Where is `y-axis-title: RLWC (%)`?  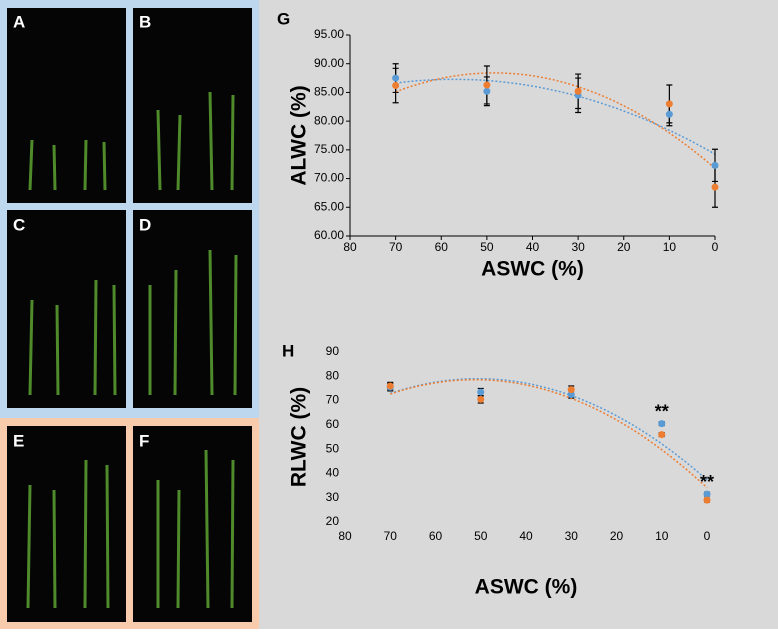
y-axis-title: RLWC (%) is located at coordinates (299, 437).